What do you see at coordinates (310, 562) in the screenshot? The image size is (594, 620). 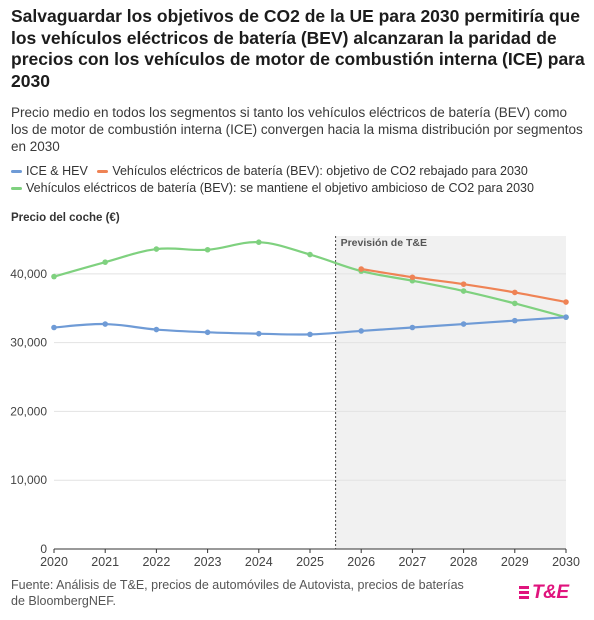 I see `x-tick-label: 2025` at bounding box center [310, 562].